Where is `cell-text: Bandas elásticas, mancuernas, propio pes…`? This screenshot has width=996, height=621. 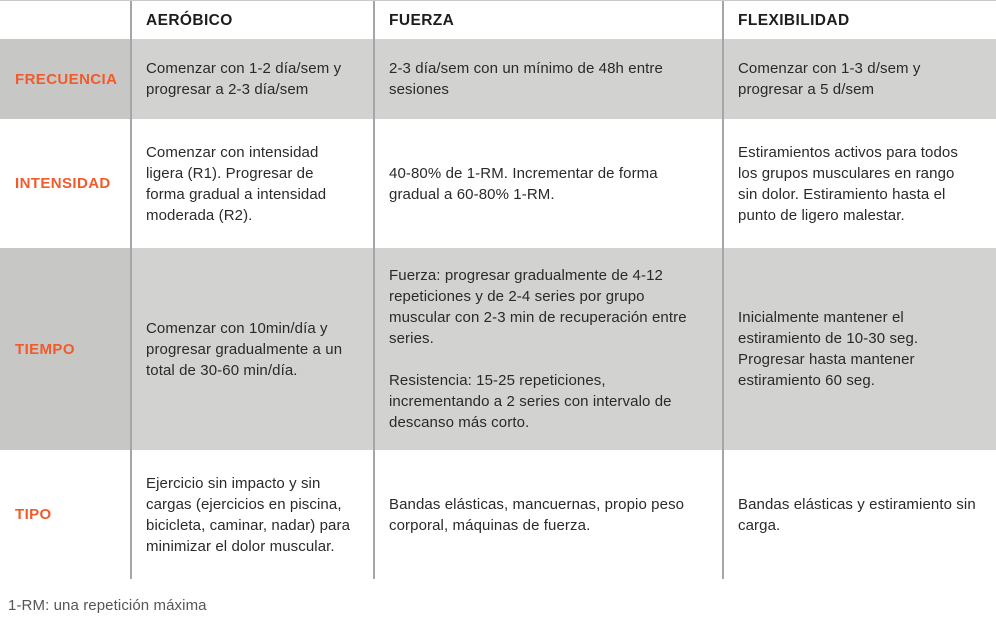
cell-text: Bandas elásticas, mancuernas, propio pes… is located at coordinates (537, 514).